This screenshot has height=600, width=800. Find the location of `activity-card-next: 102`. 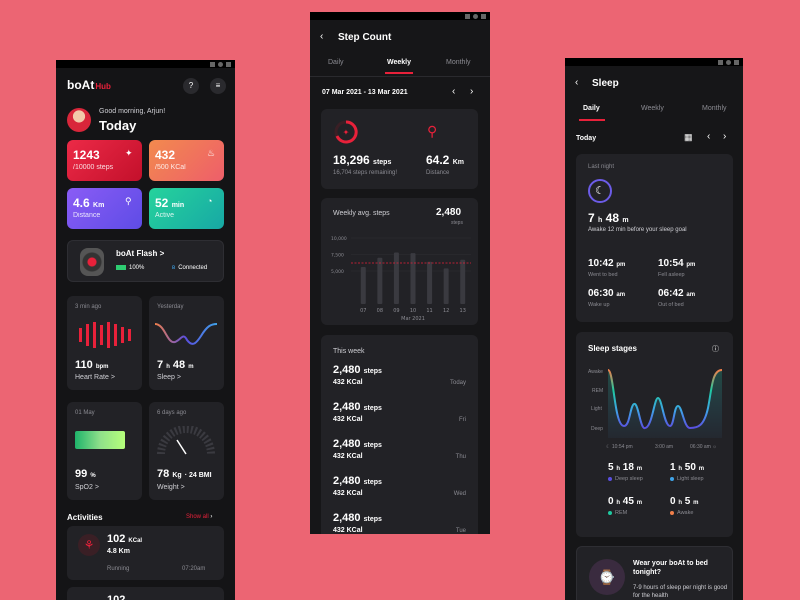

activity-card-next: 102 is located at coordinates (145, 593).